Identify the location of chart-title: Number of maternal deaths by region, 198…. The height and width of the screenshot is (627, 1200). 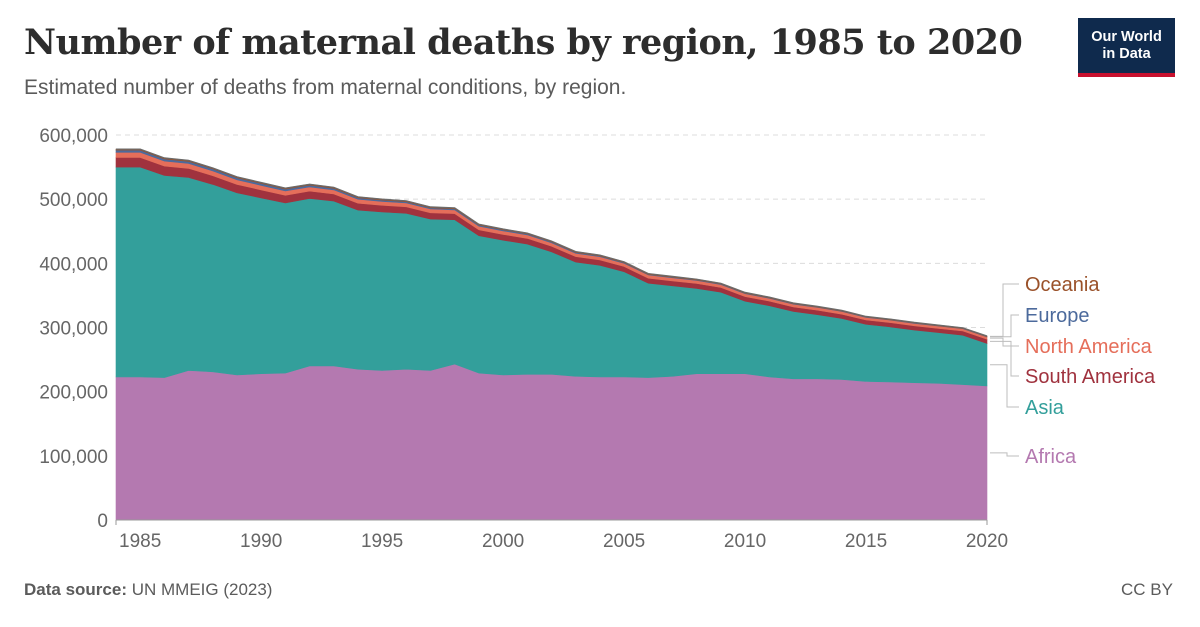
(523, 42).